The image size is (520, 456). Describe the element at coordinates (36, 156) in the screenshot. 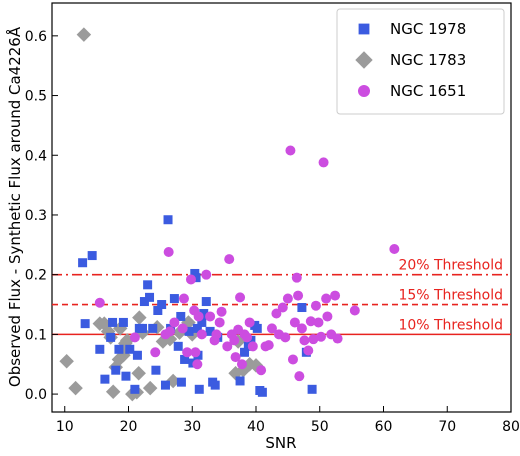

I see `y-tick-label-4: 0.4` at that location.